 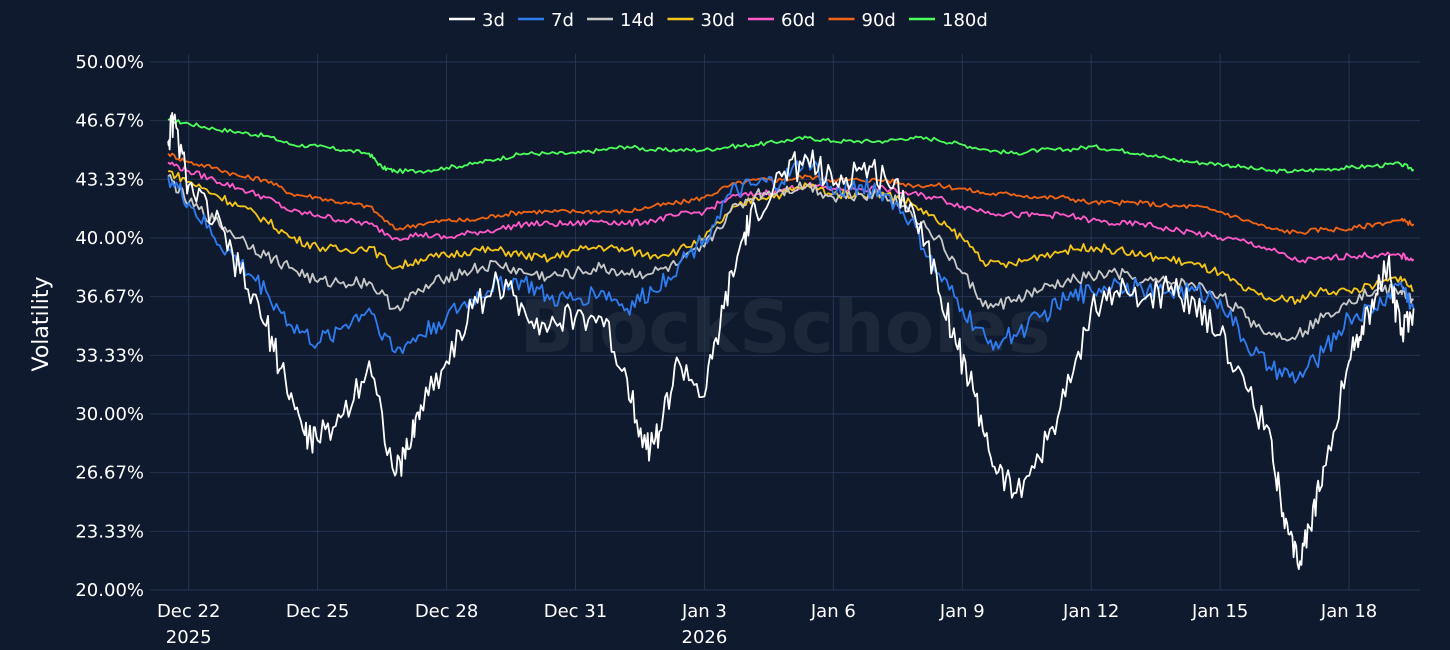 What do you see at coordinates (1219, 611) in the screenshot?
I see `x-tick-label: Jan 15` at bounding box center [1219, 611].